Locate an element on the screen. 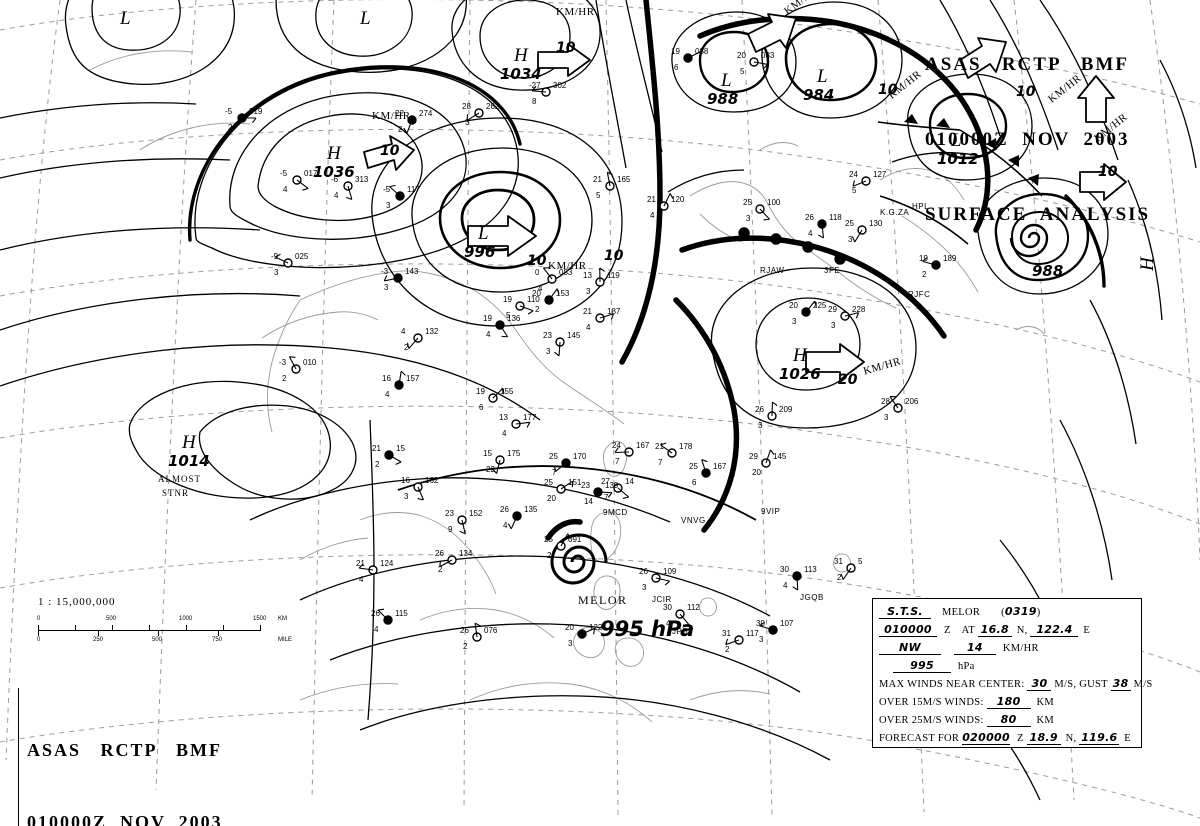 This screenshot has height=826, width=1200. station-pressure: 117 is located at coordinates (413, 189).